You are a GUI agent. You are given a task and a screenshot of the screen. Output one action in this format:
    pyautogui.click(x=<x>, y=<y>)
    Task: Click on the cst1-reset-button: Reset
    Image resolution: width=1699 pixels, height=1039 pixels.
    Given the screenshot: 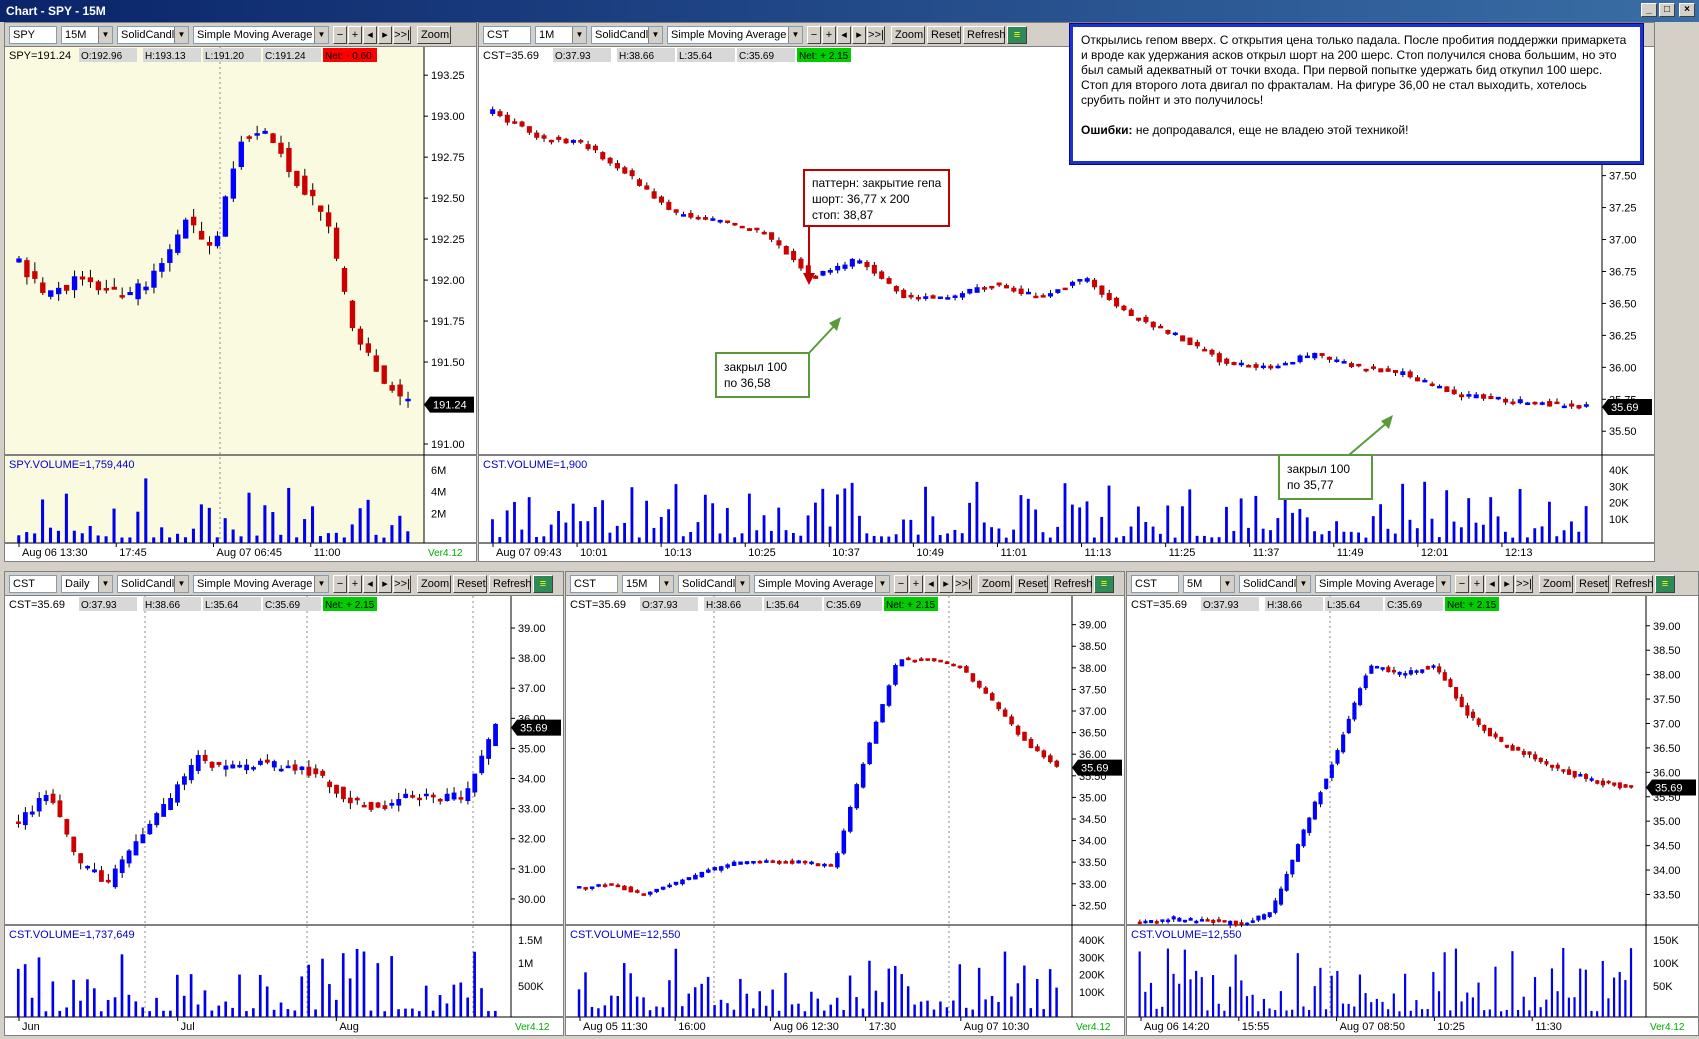 What is the action you would take?
    pyautogui.click(x=944, y=35)
    